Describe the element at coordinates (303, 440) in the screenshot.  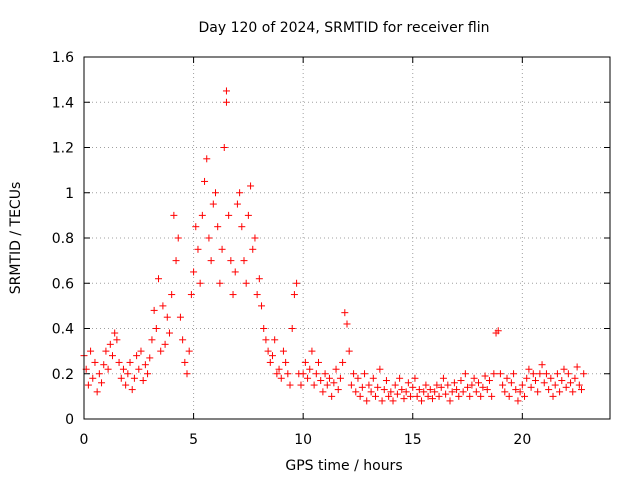
I see `x-tick-label: 10` at that location.